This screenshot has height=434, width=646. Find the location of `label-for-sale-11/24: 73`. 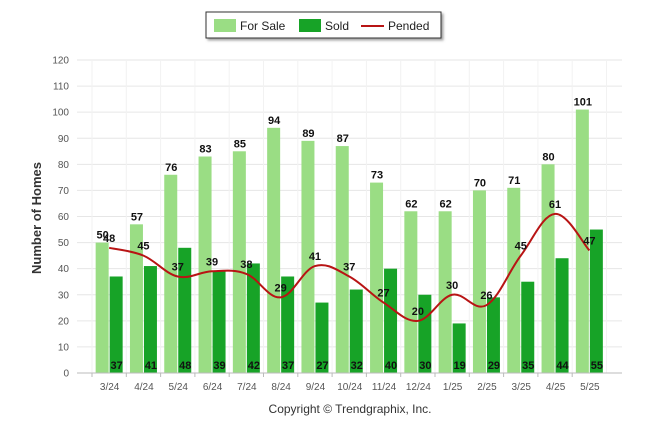

label-for-sale-11/24: 73 is located at coordinates (377, 176).